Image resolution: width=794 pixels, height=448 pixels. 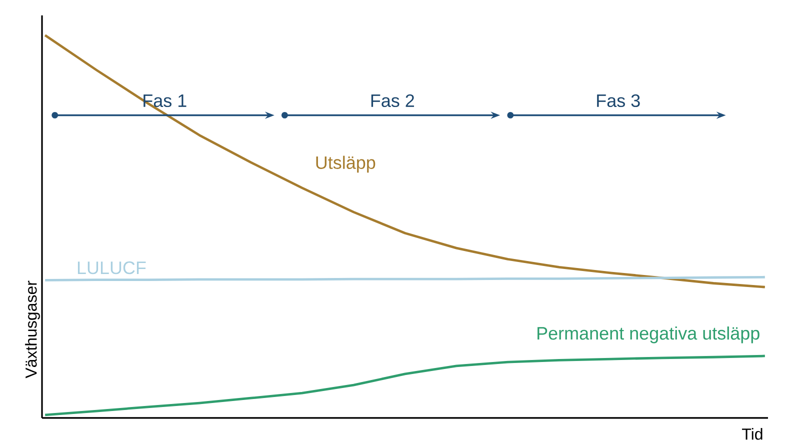 What do you see at coordinates (112, 267) in the screenshot?
I see `series-label: LULUCF` at bounding box center [112, 267].